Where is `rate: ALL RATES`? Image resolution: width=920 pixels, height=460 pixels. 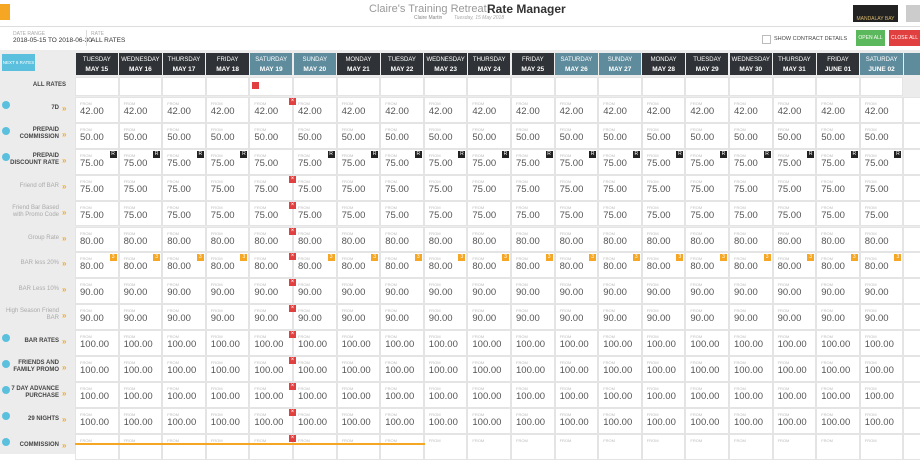 rate: ALL RATES is located at coordinates (108, 40).